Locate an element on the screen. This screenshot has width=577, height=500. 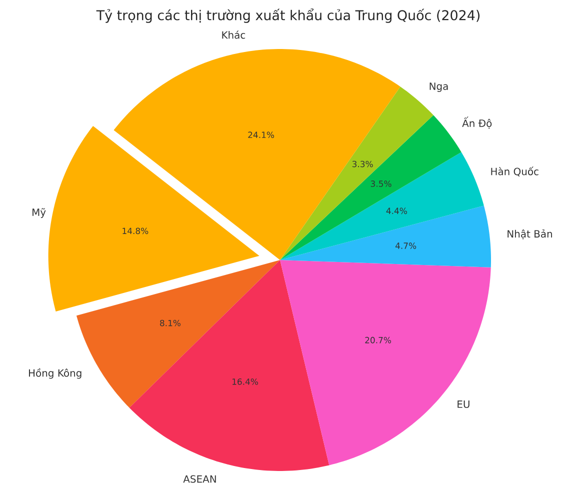
data-label: 20.7% is located at coordinates (378, 340).